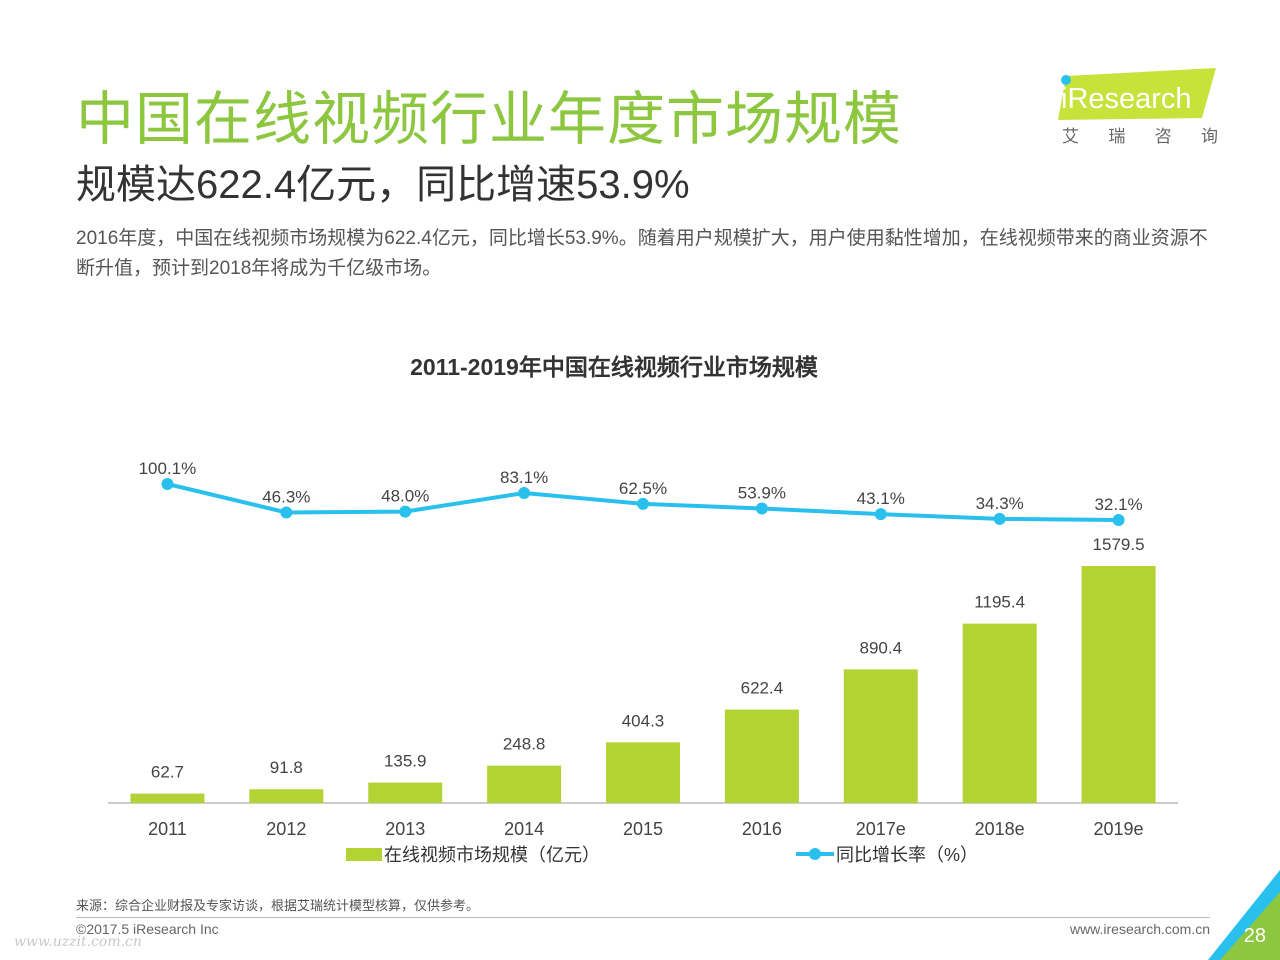 This screenshot has width=1280, height=960. I want to click on page-number: 28, so click(1254, 936).